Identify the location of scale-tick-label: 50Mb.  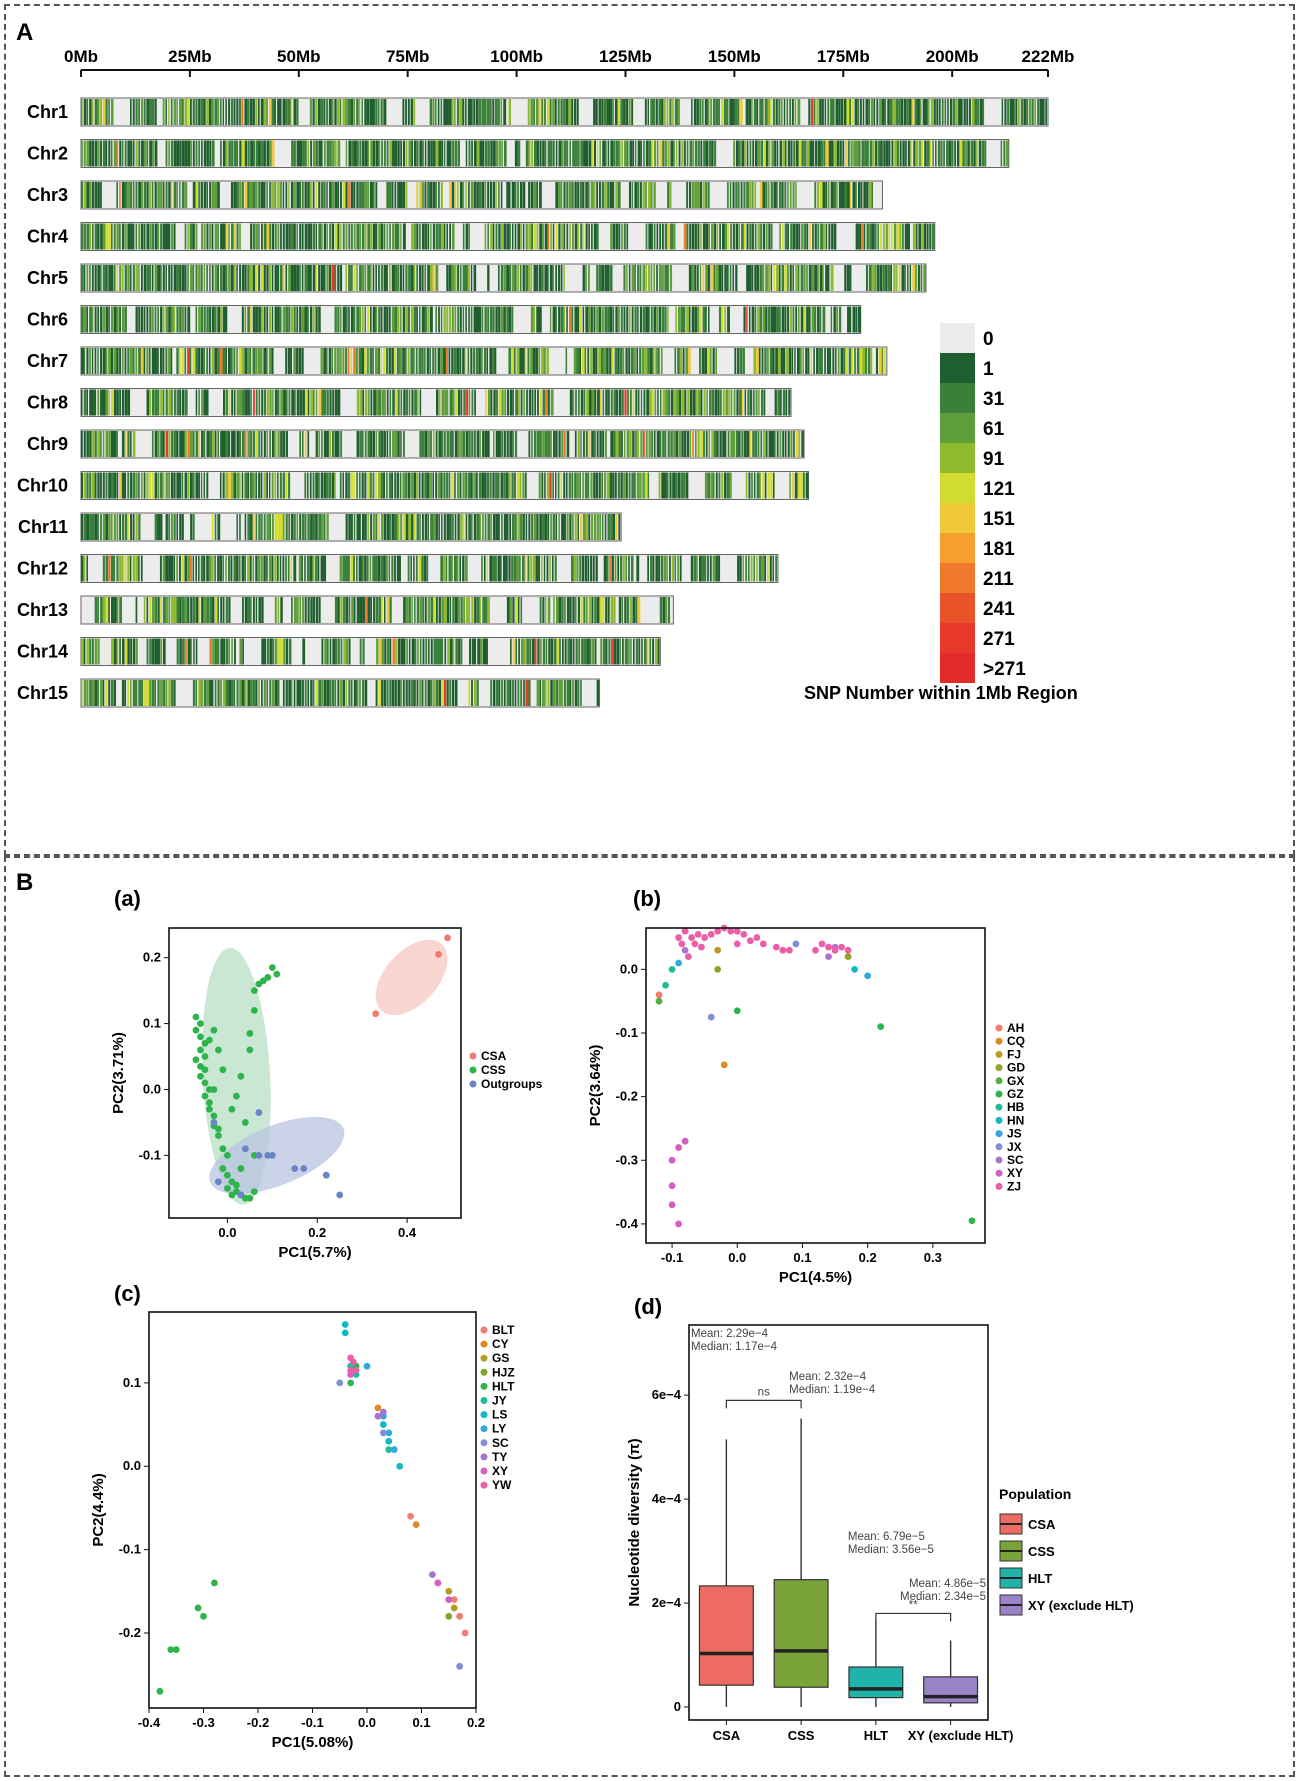
(298, 56).